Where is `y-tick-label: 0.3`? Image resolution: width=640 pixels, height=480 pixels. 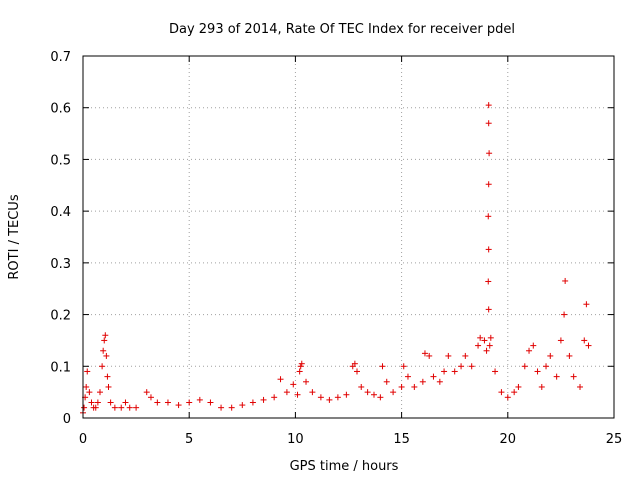
y-tick-label: 0.3 is located at coordinates (60, 264).